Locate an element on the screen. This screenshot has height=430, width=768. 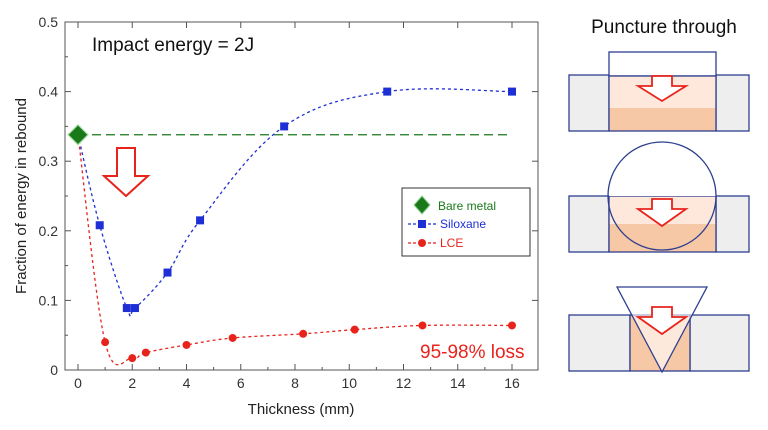
x-tick-label: 14 is located at coordinates (458, 383).